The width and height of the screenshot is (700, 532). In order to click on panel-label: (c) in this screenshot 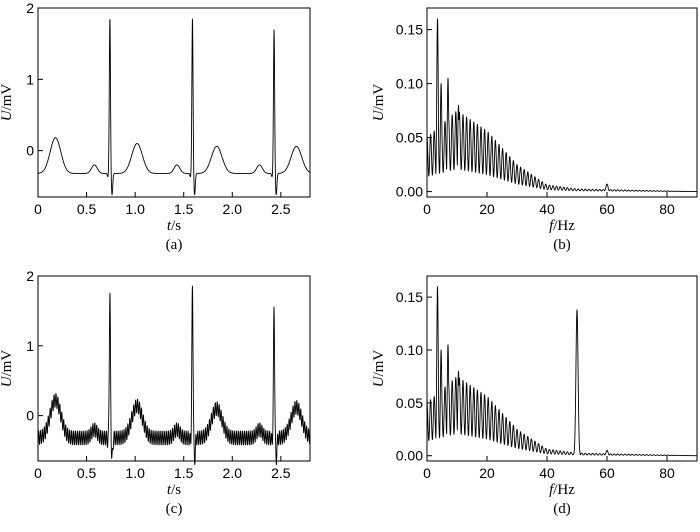, I will do `click(174, 509)`.